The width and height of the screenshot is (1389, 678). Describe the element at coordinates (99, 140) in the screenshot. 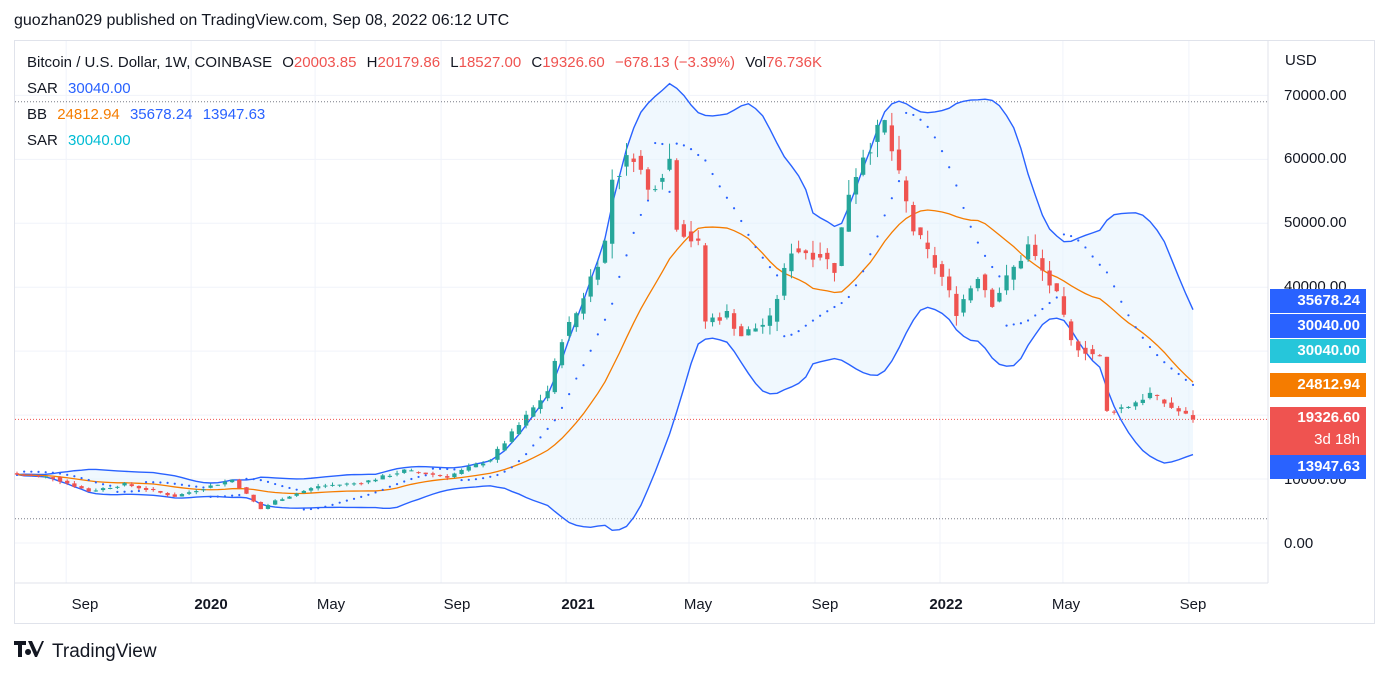

I see `legend-sar2-value: 30040.00` at that location.